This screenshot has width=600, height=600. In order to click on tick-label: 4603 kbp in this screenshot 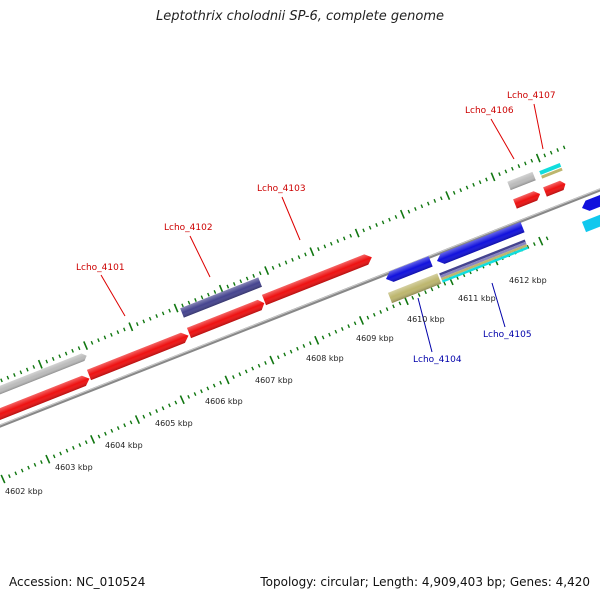, I will do `click(74, 467)`.